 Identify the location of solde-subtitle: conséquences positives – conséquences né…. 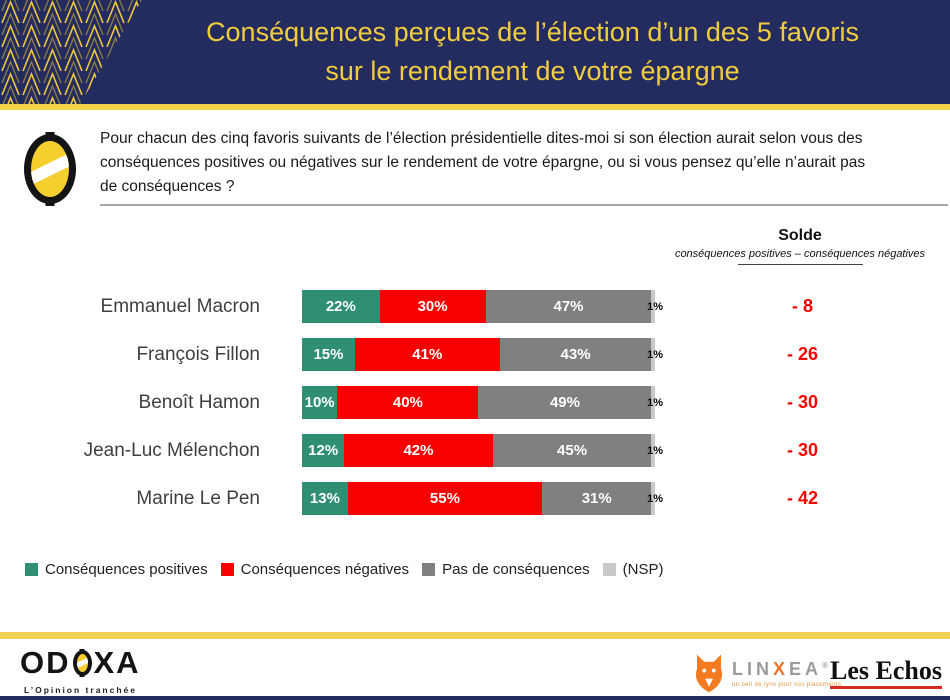
(800, 254).